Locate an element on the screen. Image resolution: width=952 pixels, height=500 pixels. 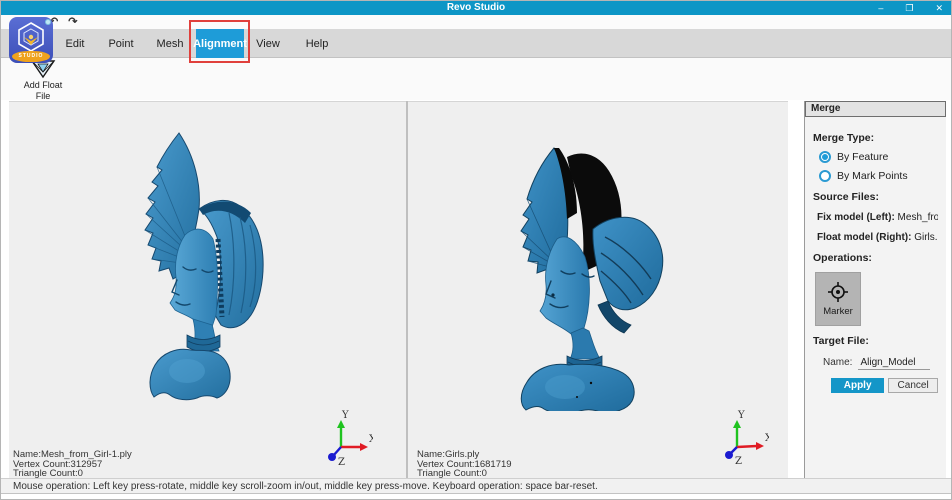
viewport-divider is located at coordinates (407, 289).